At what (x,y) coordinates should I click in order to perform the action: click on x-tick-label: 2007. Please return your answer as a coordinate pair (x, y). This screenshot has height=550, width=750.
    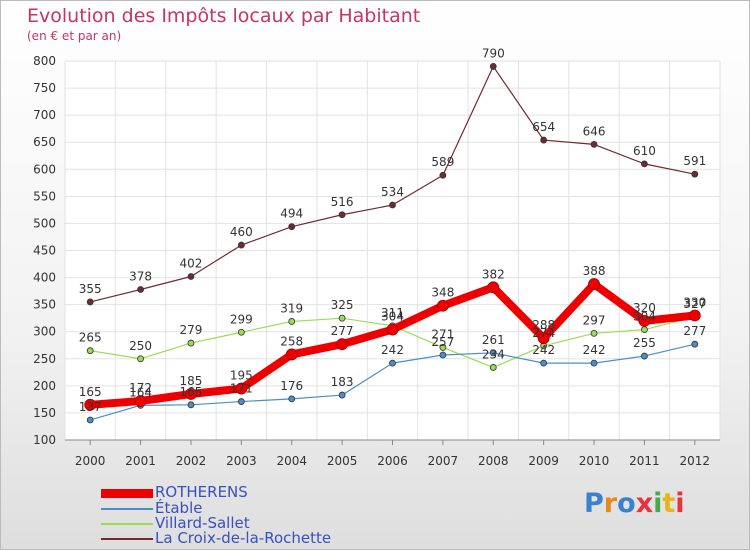
    Looking at the image, I should click on (443, 461).